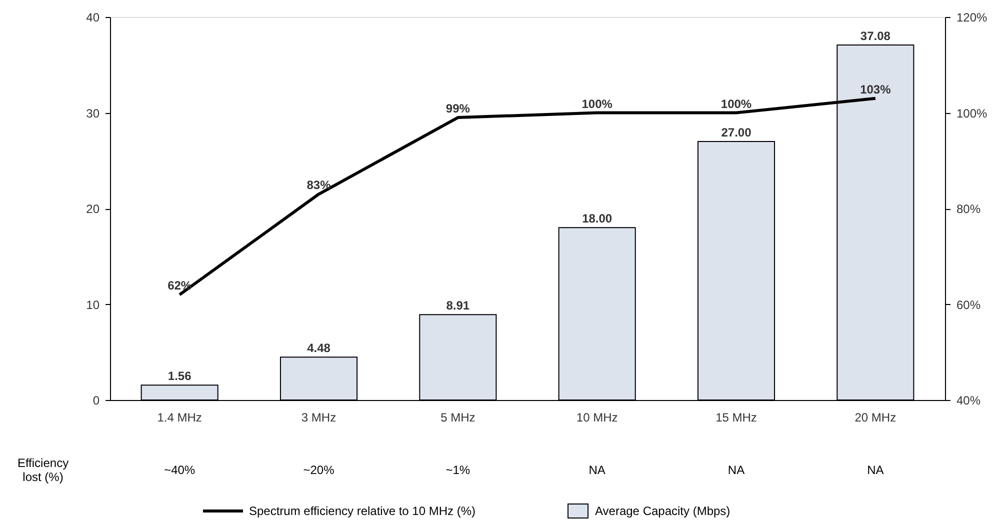 The height and width of the screenshot is (525, 997). What do you see at coordinates (597, 219) in the screenshot?
I see `data-label: 18.00` at bounding box center [597, 219].